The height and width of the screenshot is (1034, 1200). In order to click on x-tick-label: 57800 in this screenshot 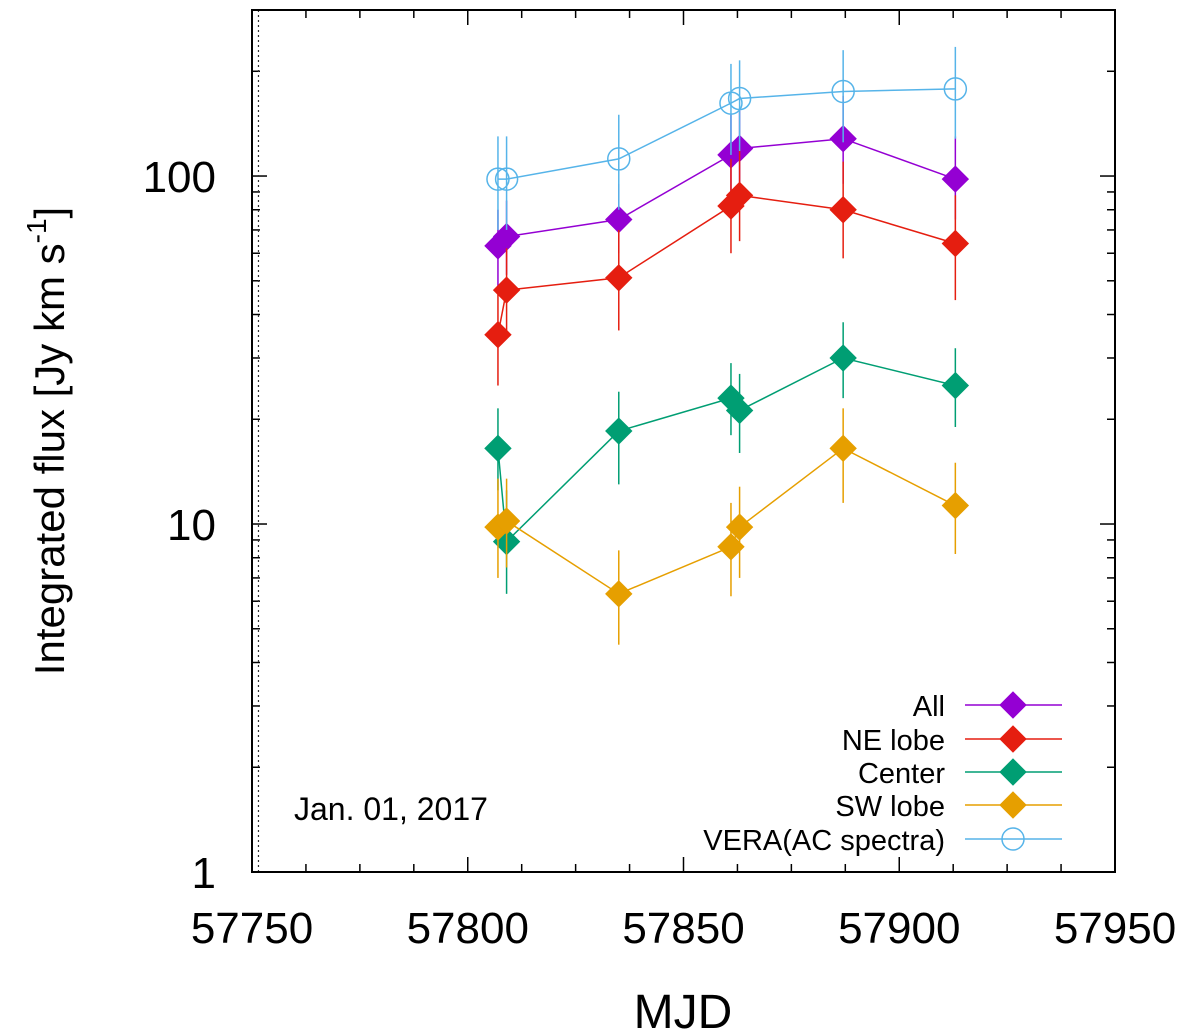, I will do `click(468, 928)`.